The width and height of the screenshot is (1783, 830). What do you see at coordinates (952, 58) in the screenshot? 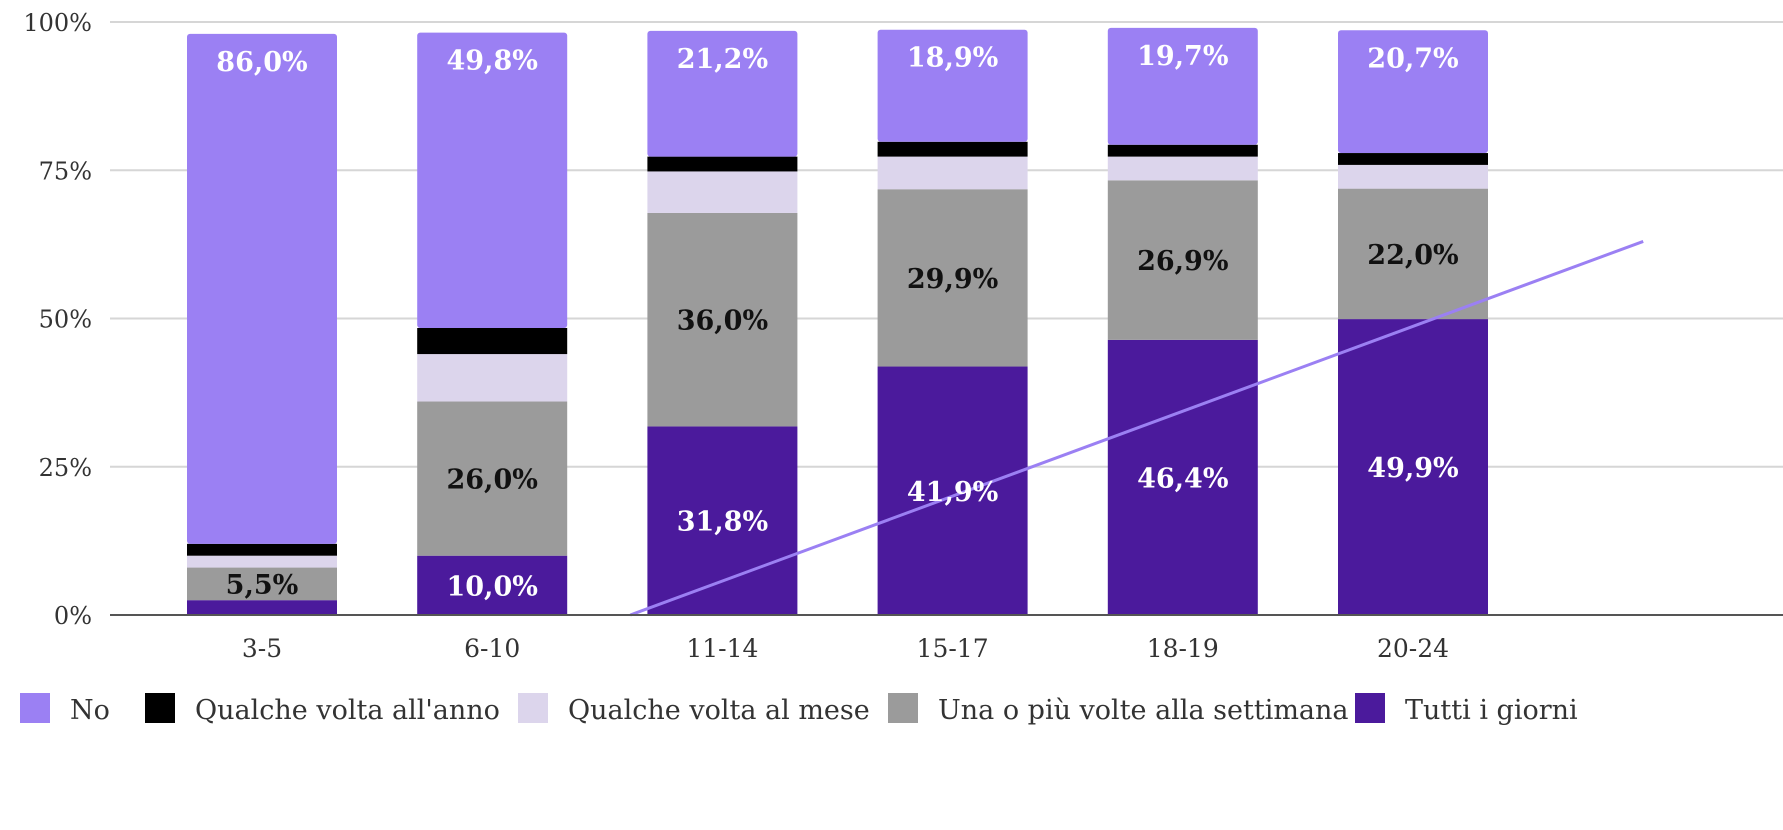
I see `data-label: 18,9%` at bounding box center [952, 58].